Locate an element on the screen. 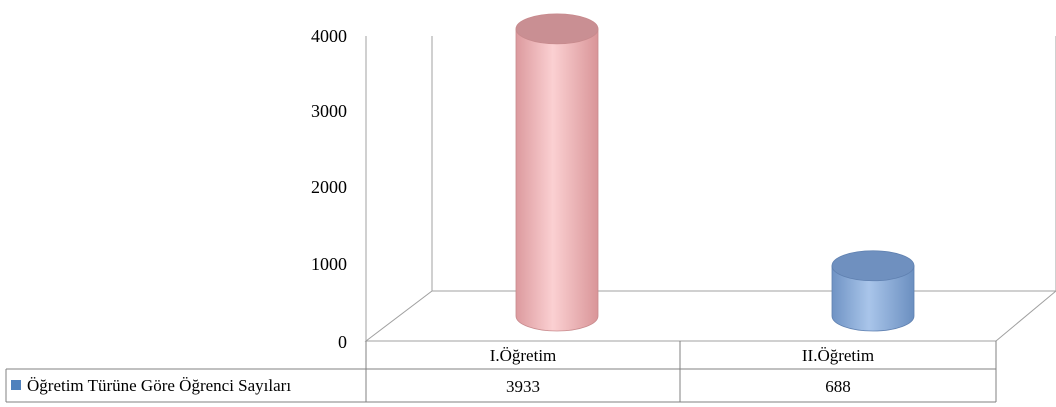 The width and height of the screenshot is (1056, 407). table-value-2: 688 is located at coordinates (838, 386).